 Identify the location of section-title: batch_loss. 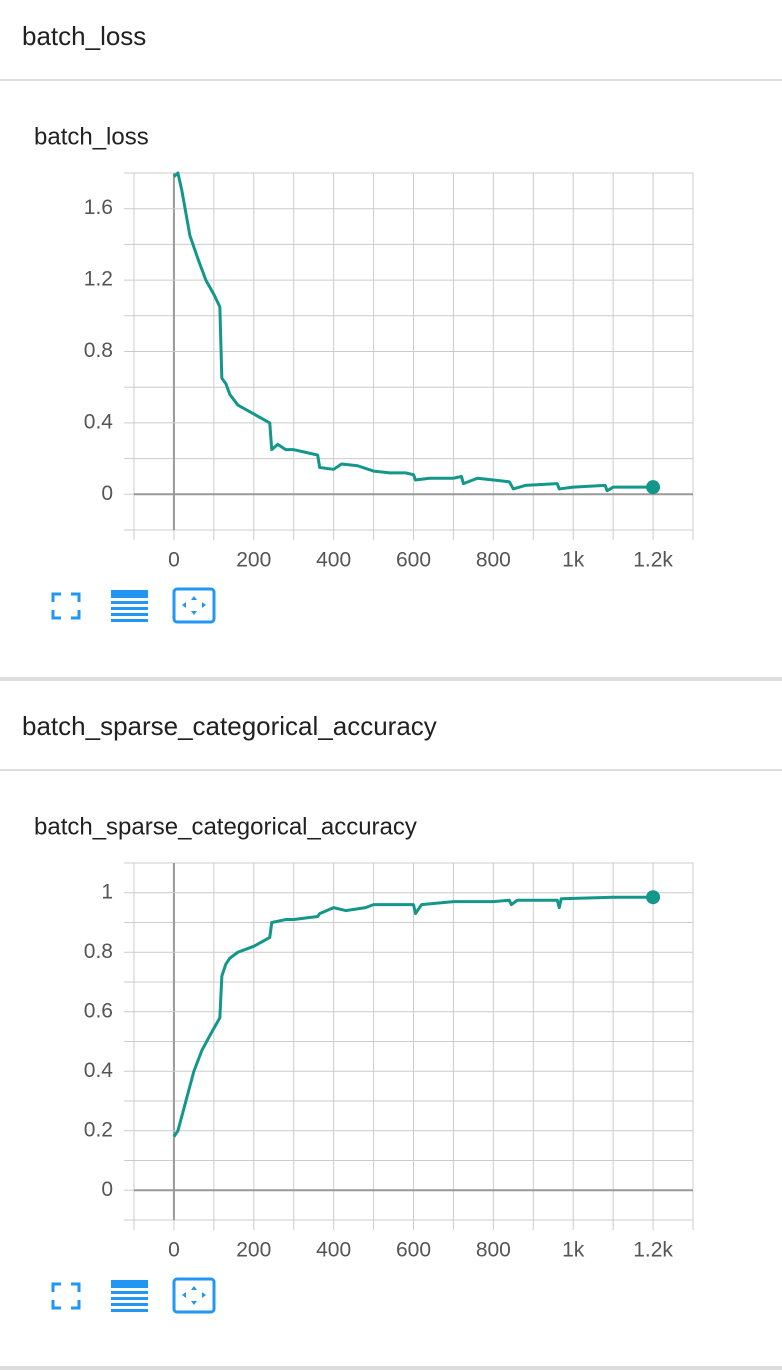
(84, 36).